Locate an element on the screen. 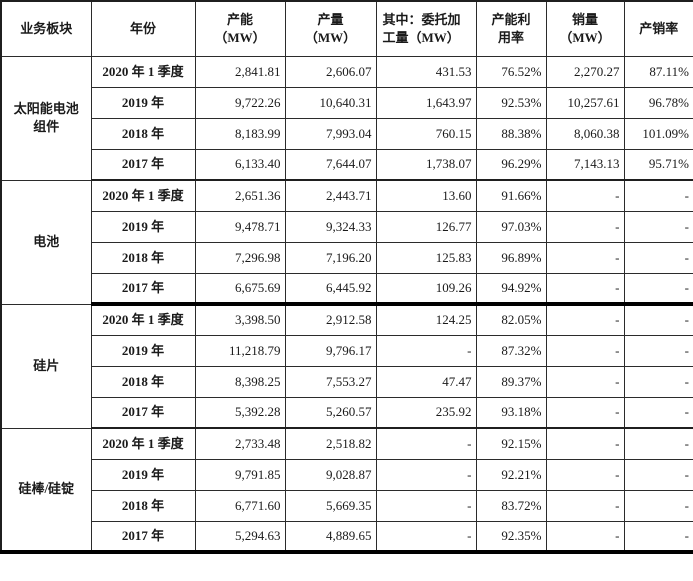  utilization-cell: 93.18% is located at coordinates (511, 412).